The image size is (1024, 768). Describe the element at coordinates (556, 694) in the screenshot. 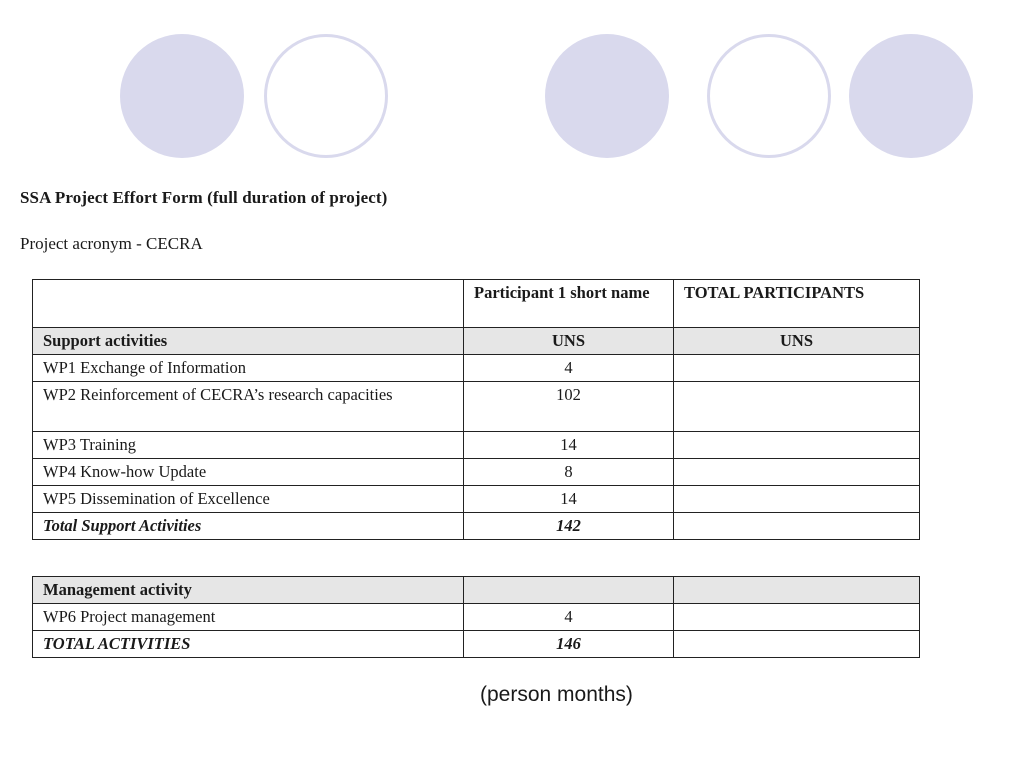

I see `units-caption: (person months)` at that location.